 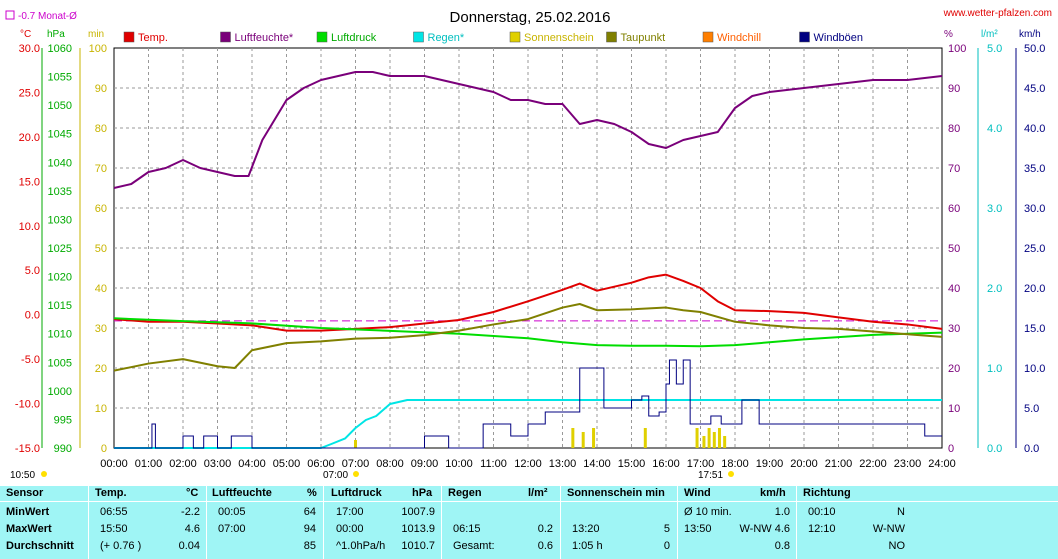 What do you see at coordinates (957, 49) in the screenshot?
I see `humidity-axis-tick: 100` at bounding box center [957, 49].